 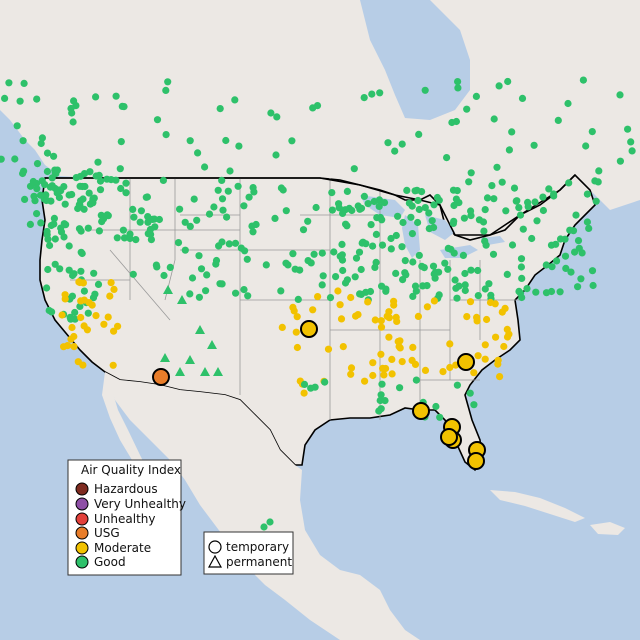 I want to click on legend-usg-label: USG, so click(x=107, y=533).